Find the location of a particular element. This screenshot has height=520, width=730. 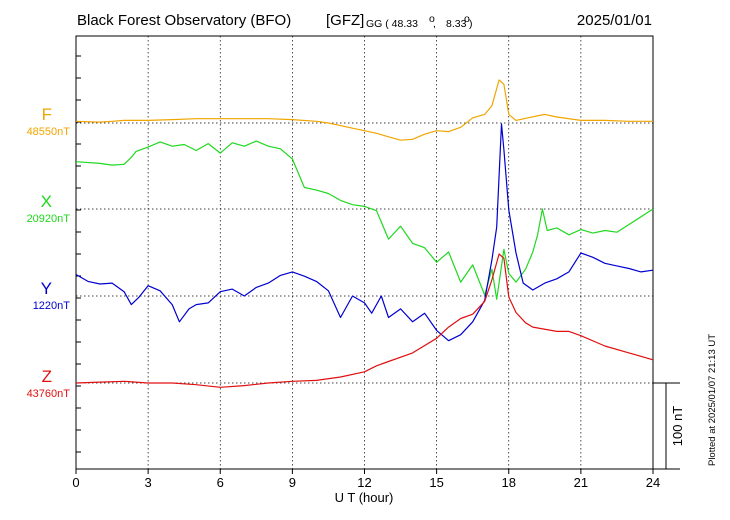

x-tick-label: 18 is located at coordinates (509, 482).